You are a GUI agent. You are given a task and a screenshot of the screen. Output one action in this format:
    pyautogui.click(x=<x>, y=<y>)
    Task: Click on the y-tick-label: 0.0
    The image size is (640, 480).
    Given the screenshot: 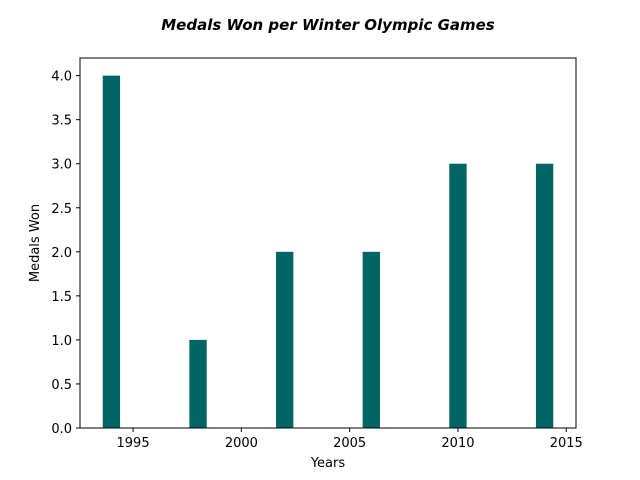 What is the action you would take?
    pyautogui.click(x=61, y=429)
    